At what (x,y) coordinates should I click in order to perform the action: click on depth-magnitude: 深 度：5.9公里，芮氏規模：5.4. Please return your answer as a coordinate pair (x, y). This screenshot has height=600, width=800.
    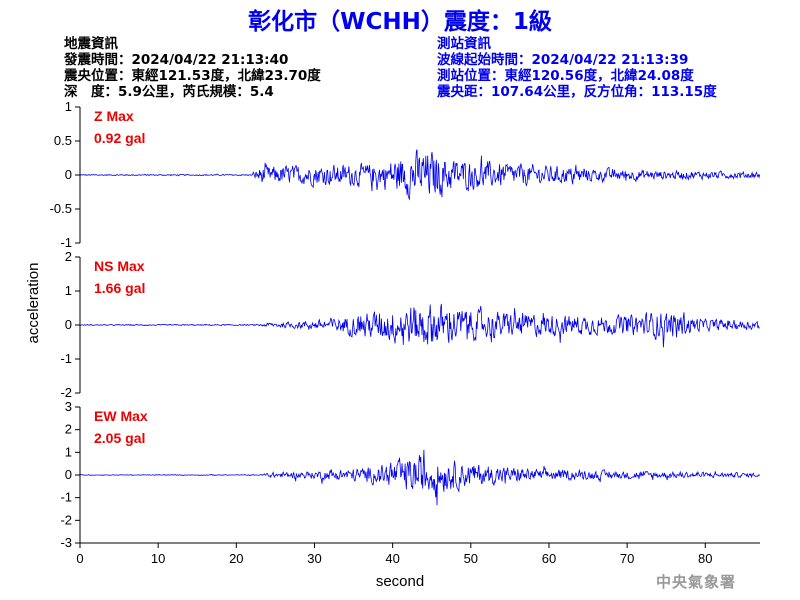
    Looking at the image, I should click on (169, 92).